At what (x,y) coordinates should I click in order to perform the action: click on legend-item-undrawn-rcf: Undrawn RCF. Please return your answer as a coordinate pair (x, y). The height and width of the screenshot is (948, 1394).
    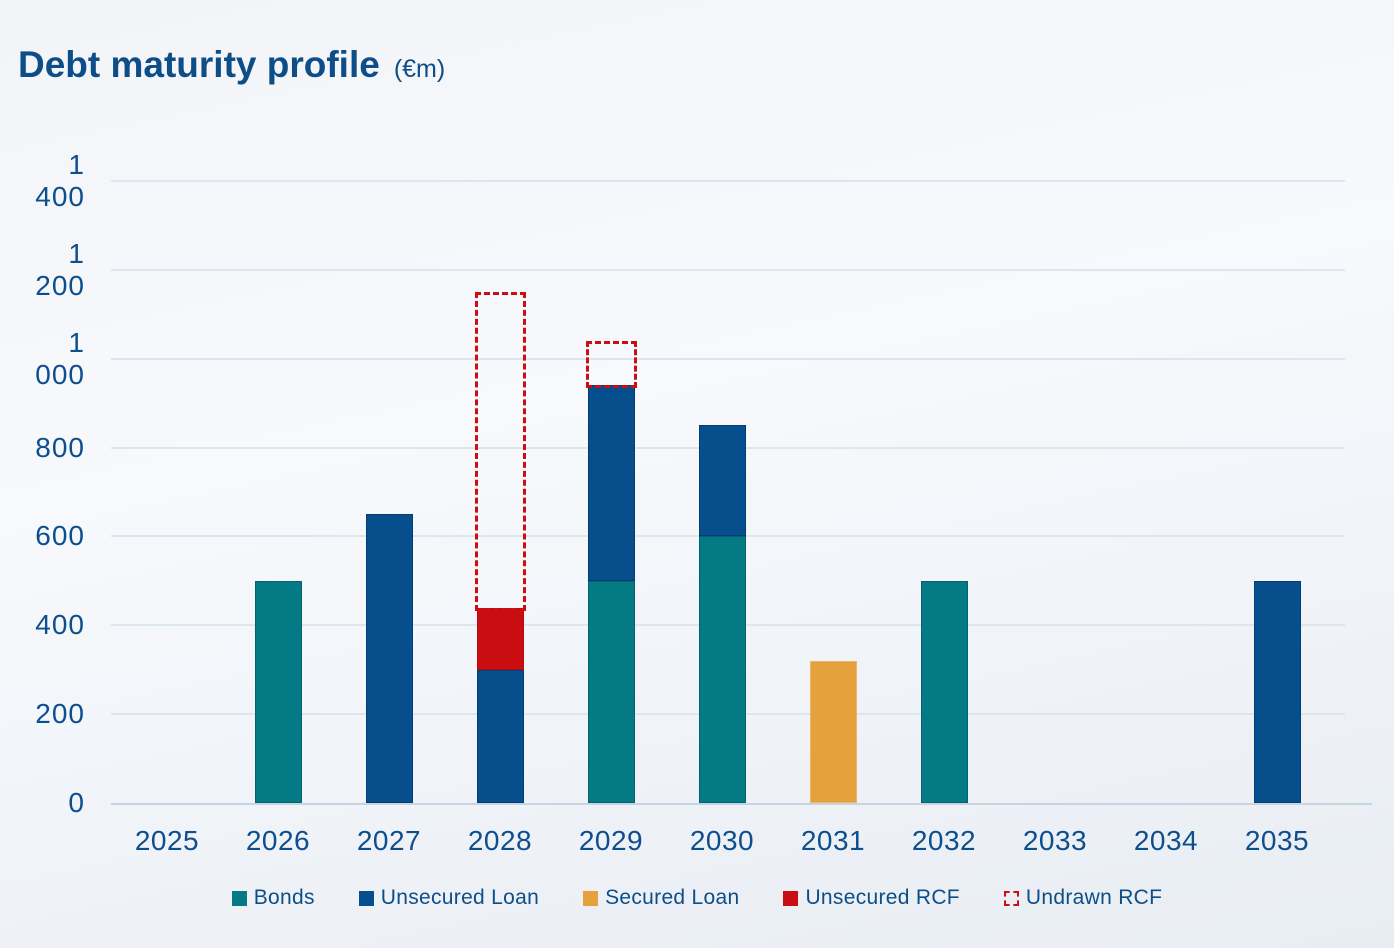
    Looking at the image, I should click on (1083, 898).